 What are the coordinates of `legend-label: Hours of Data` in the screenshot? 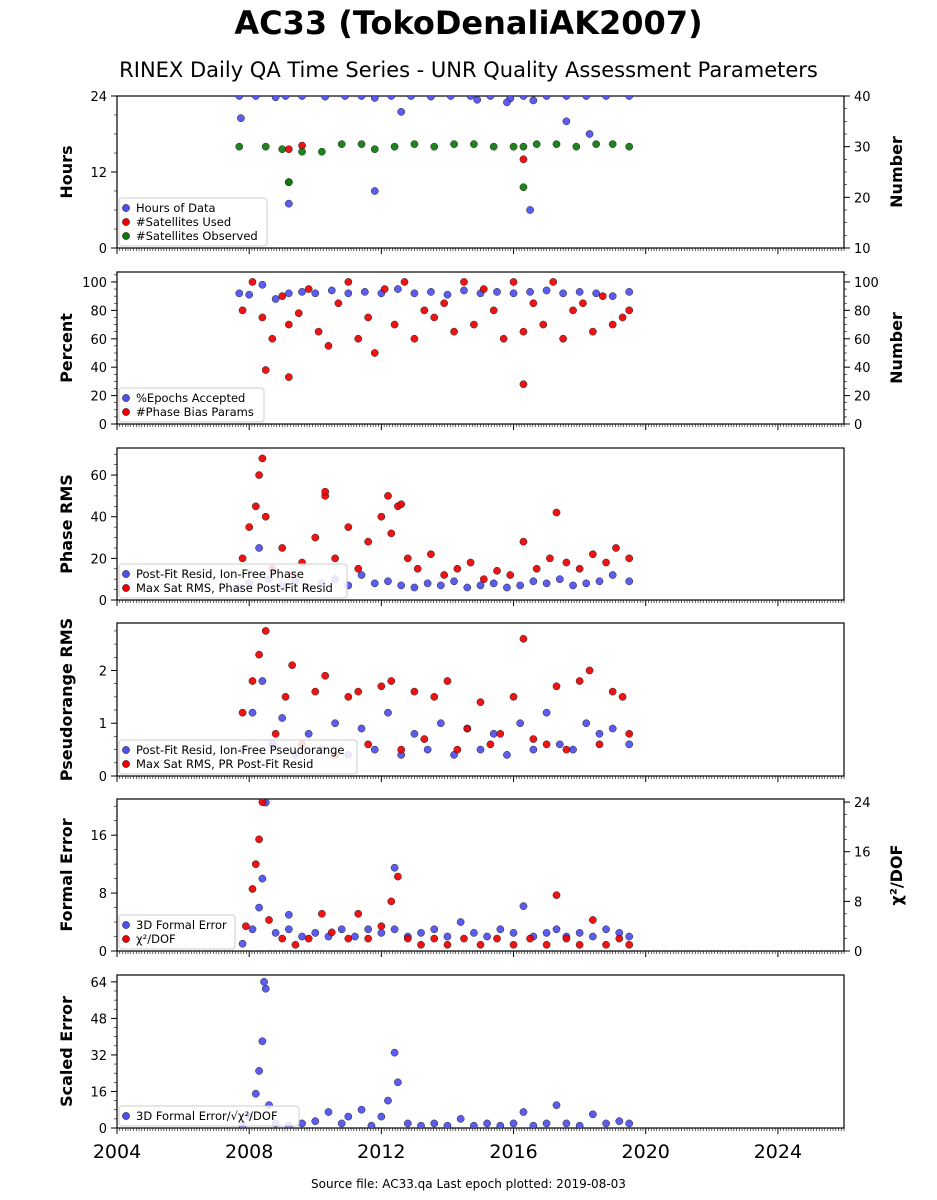 It's located at (176, 208).